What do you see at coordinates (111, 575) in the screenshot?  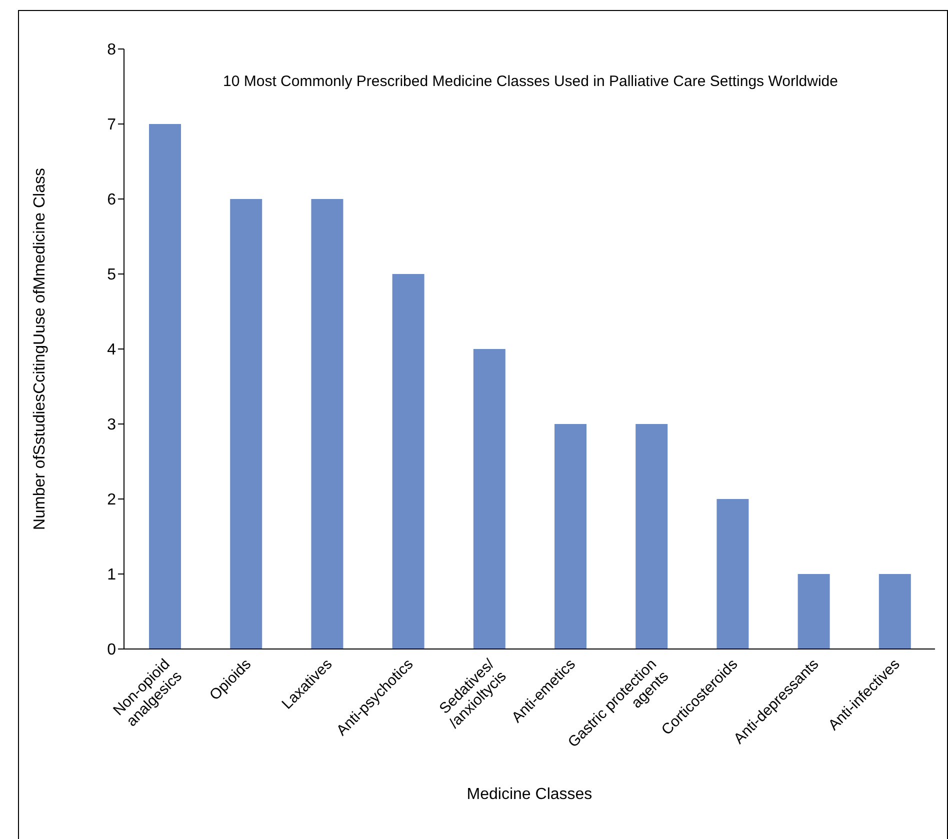 I see `y-tick-label: 1` at bounding box center [111, 575].